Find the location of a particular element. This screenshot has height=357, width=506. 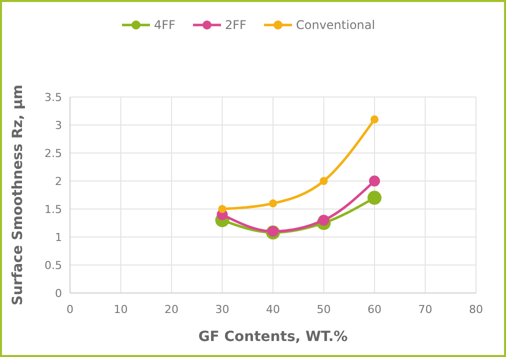

y-tick-label: 0 is located at coordinates (58, 293).